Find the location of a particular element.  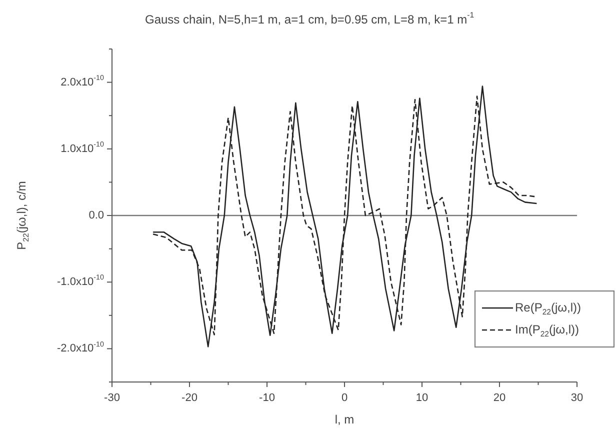

x-tick-label: 0 is located at coordinates (344, 398).